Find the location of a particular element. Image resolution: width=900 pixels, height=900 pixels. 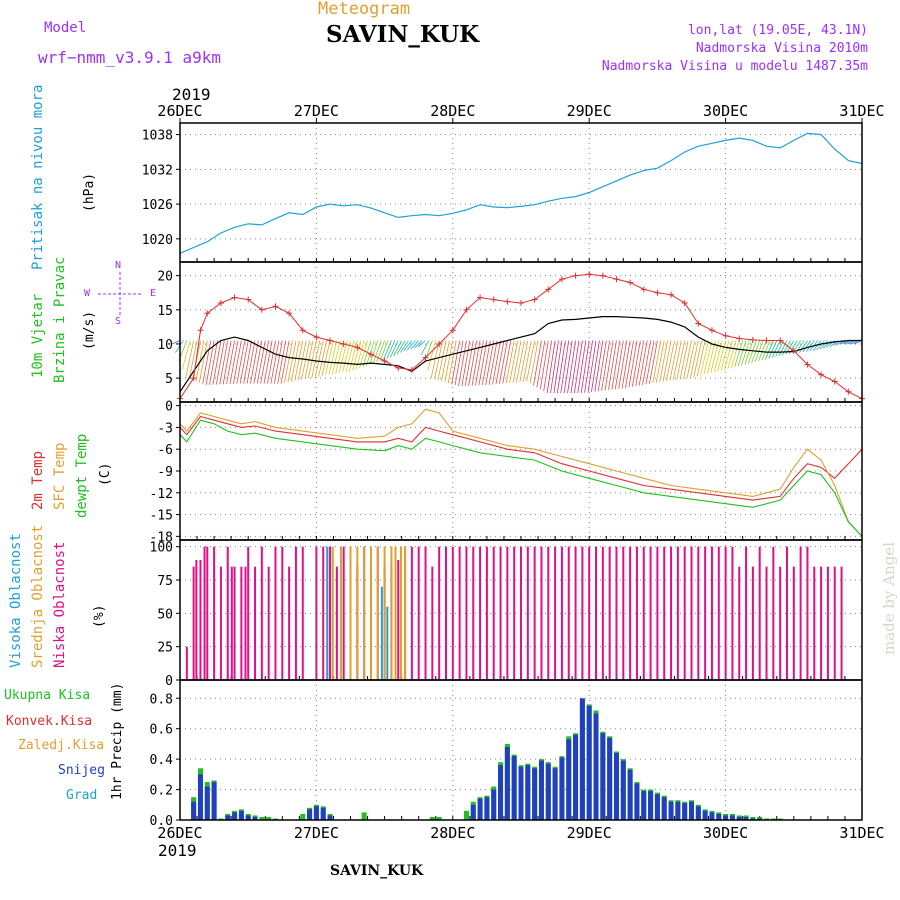

y-tick-label: 5 is located at coordinates (169, 379).